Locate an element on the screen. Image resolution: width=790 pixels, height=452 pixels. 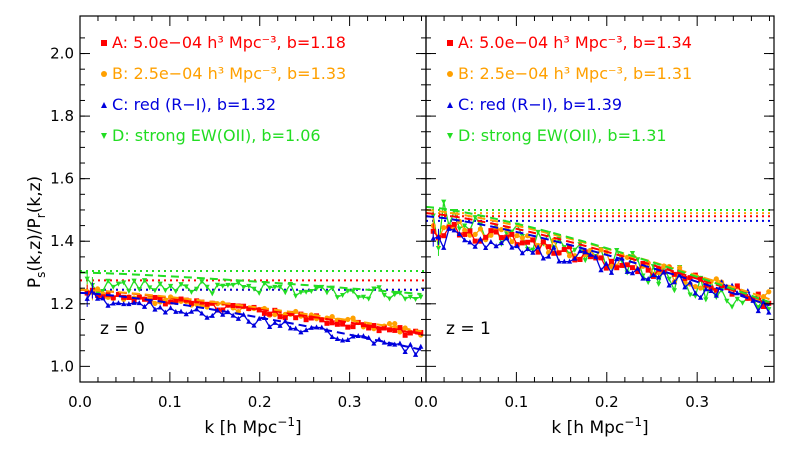
y-tick-label-1: 1.2 is located at coordinates (62, 304).